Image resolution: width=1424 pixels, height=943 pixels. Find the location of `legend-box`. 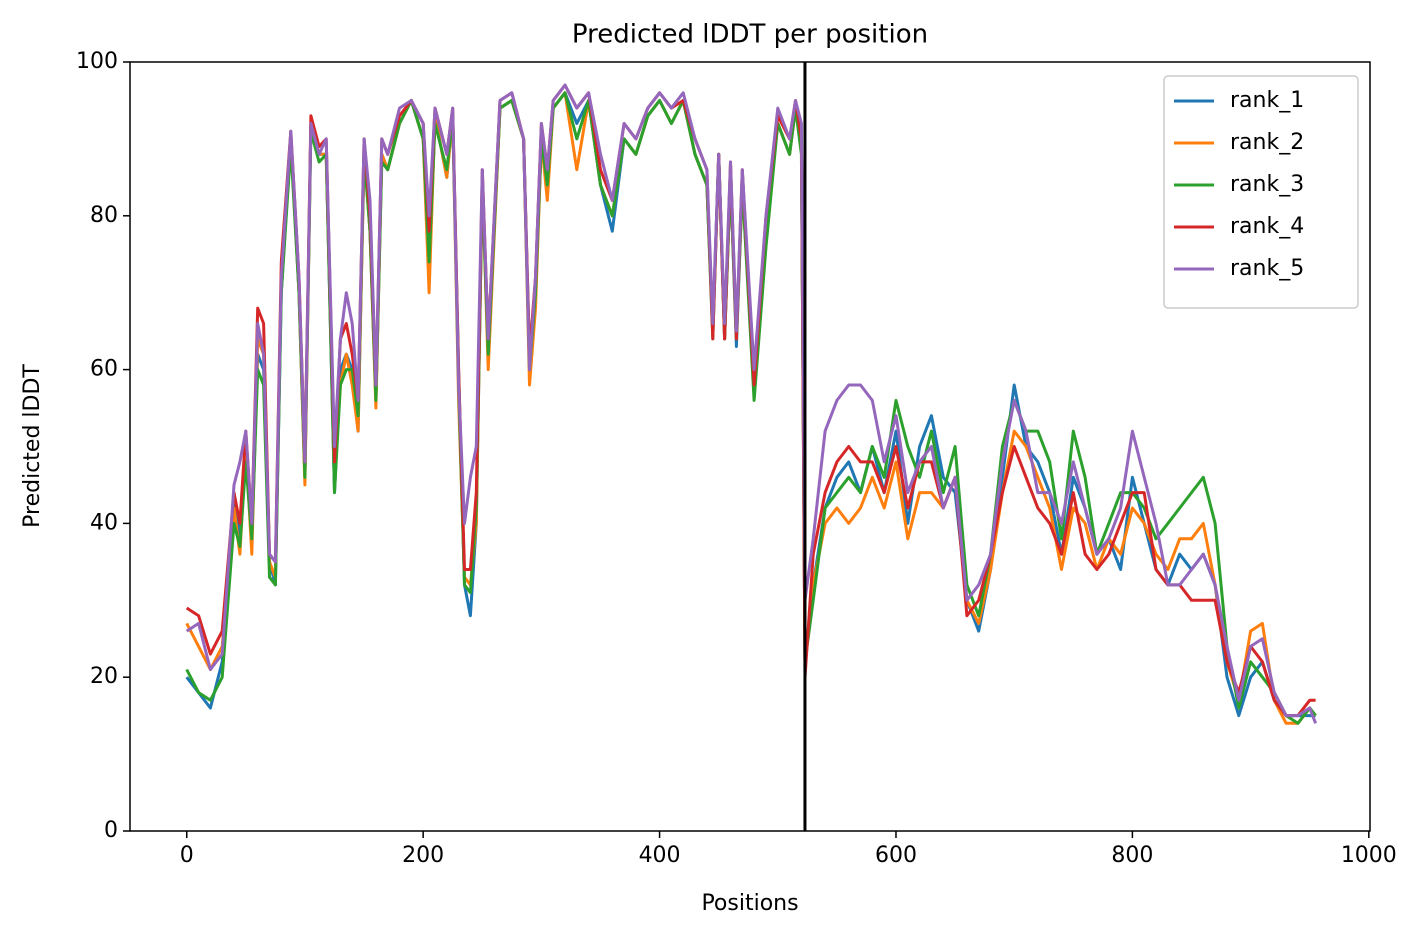

legend-box is located at coordinates (1261, 192).